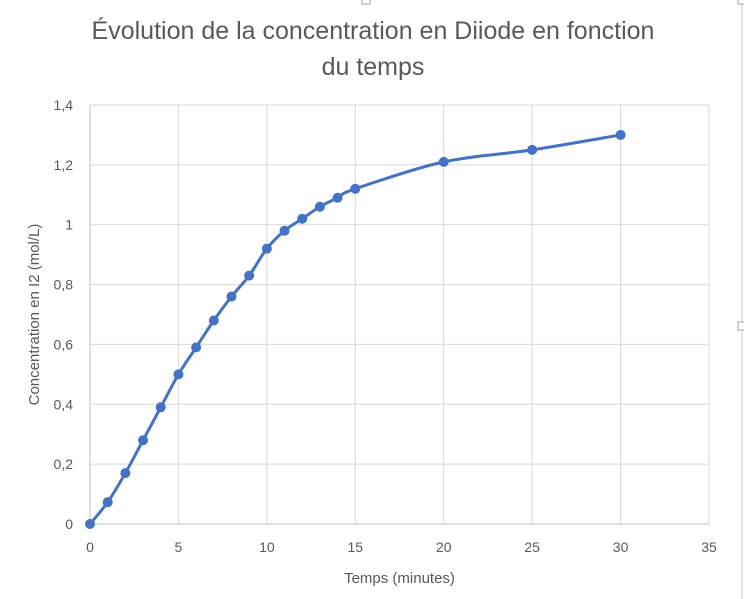 The width and height of the screenshot is (744, 599). I want to click on y-tick-label: 0,8, so click(64, 285).